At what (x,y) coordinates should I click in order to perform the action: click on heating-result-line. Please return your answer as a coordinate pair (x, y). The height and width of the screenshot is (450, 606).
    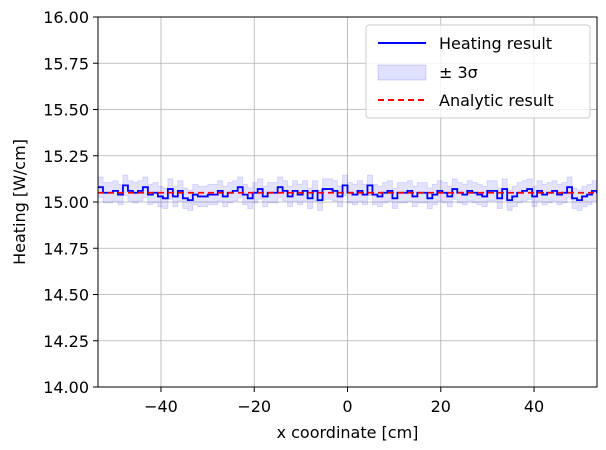
    Looking at the image, I should click on (347, 193).